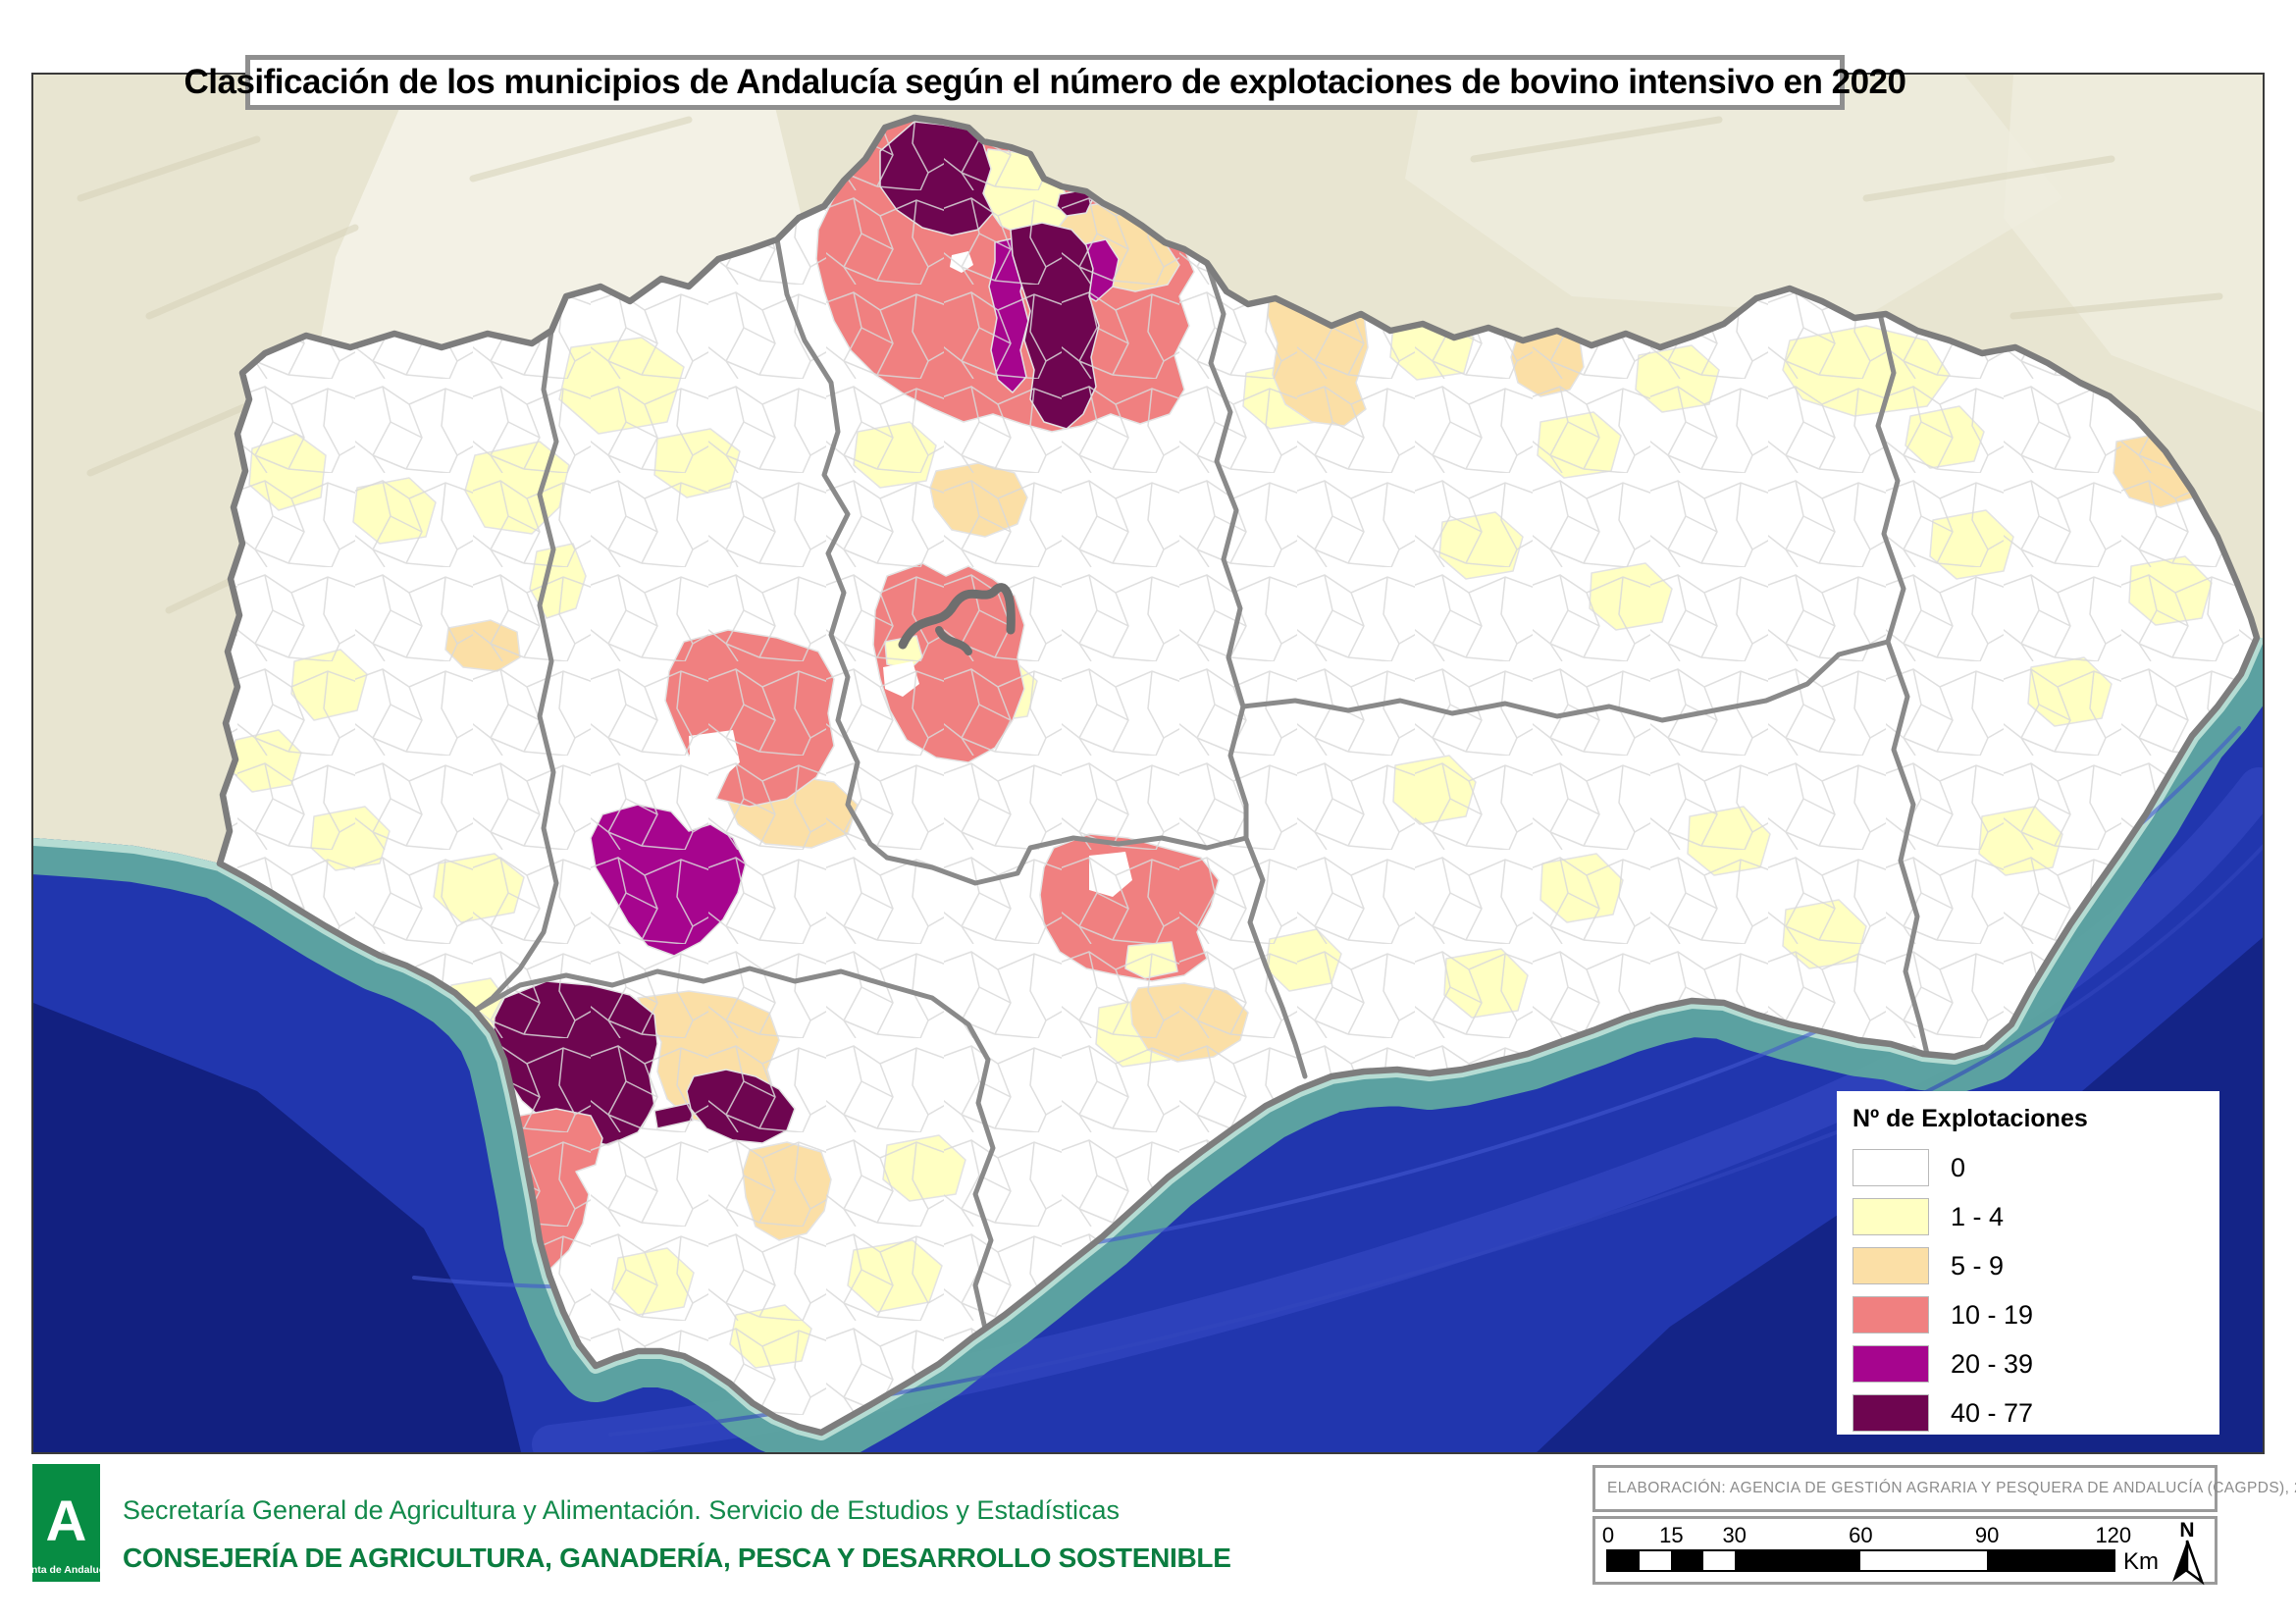 The image size is (2296, 1621). Describe the element at coordinates (2035, 1413) in the screenshot. I see `legend-item: 40 - 77` at that location.